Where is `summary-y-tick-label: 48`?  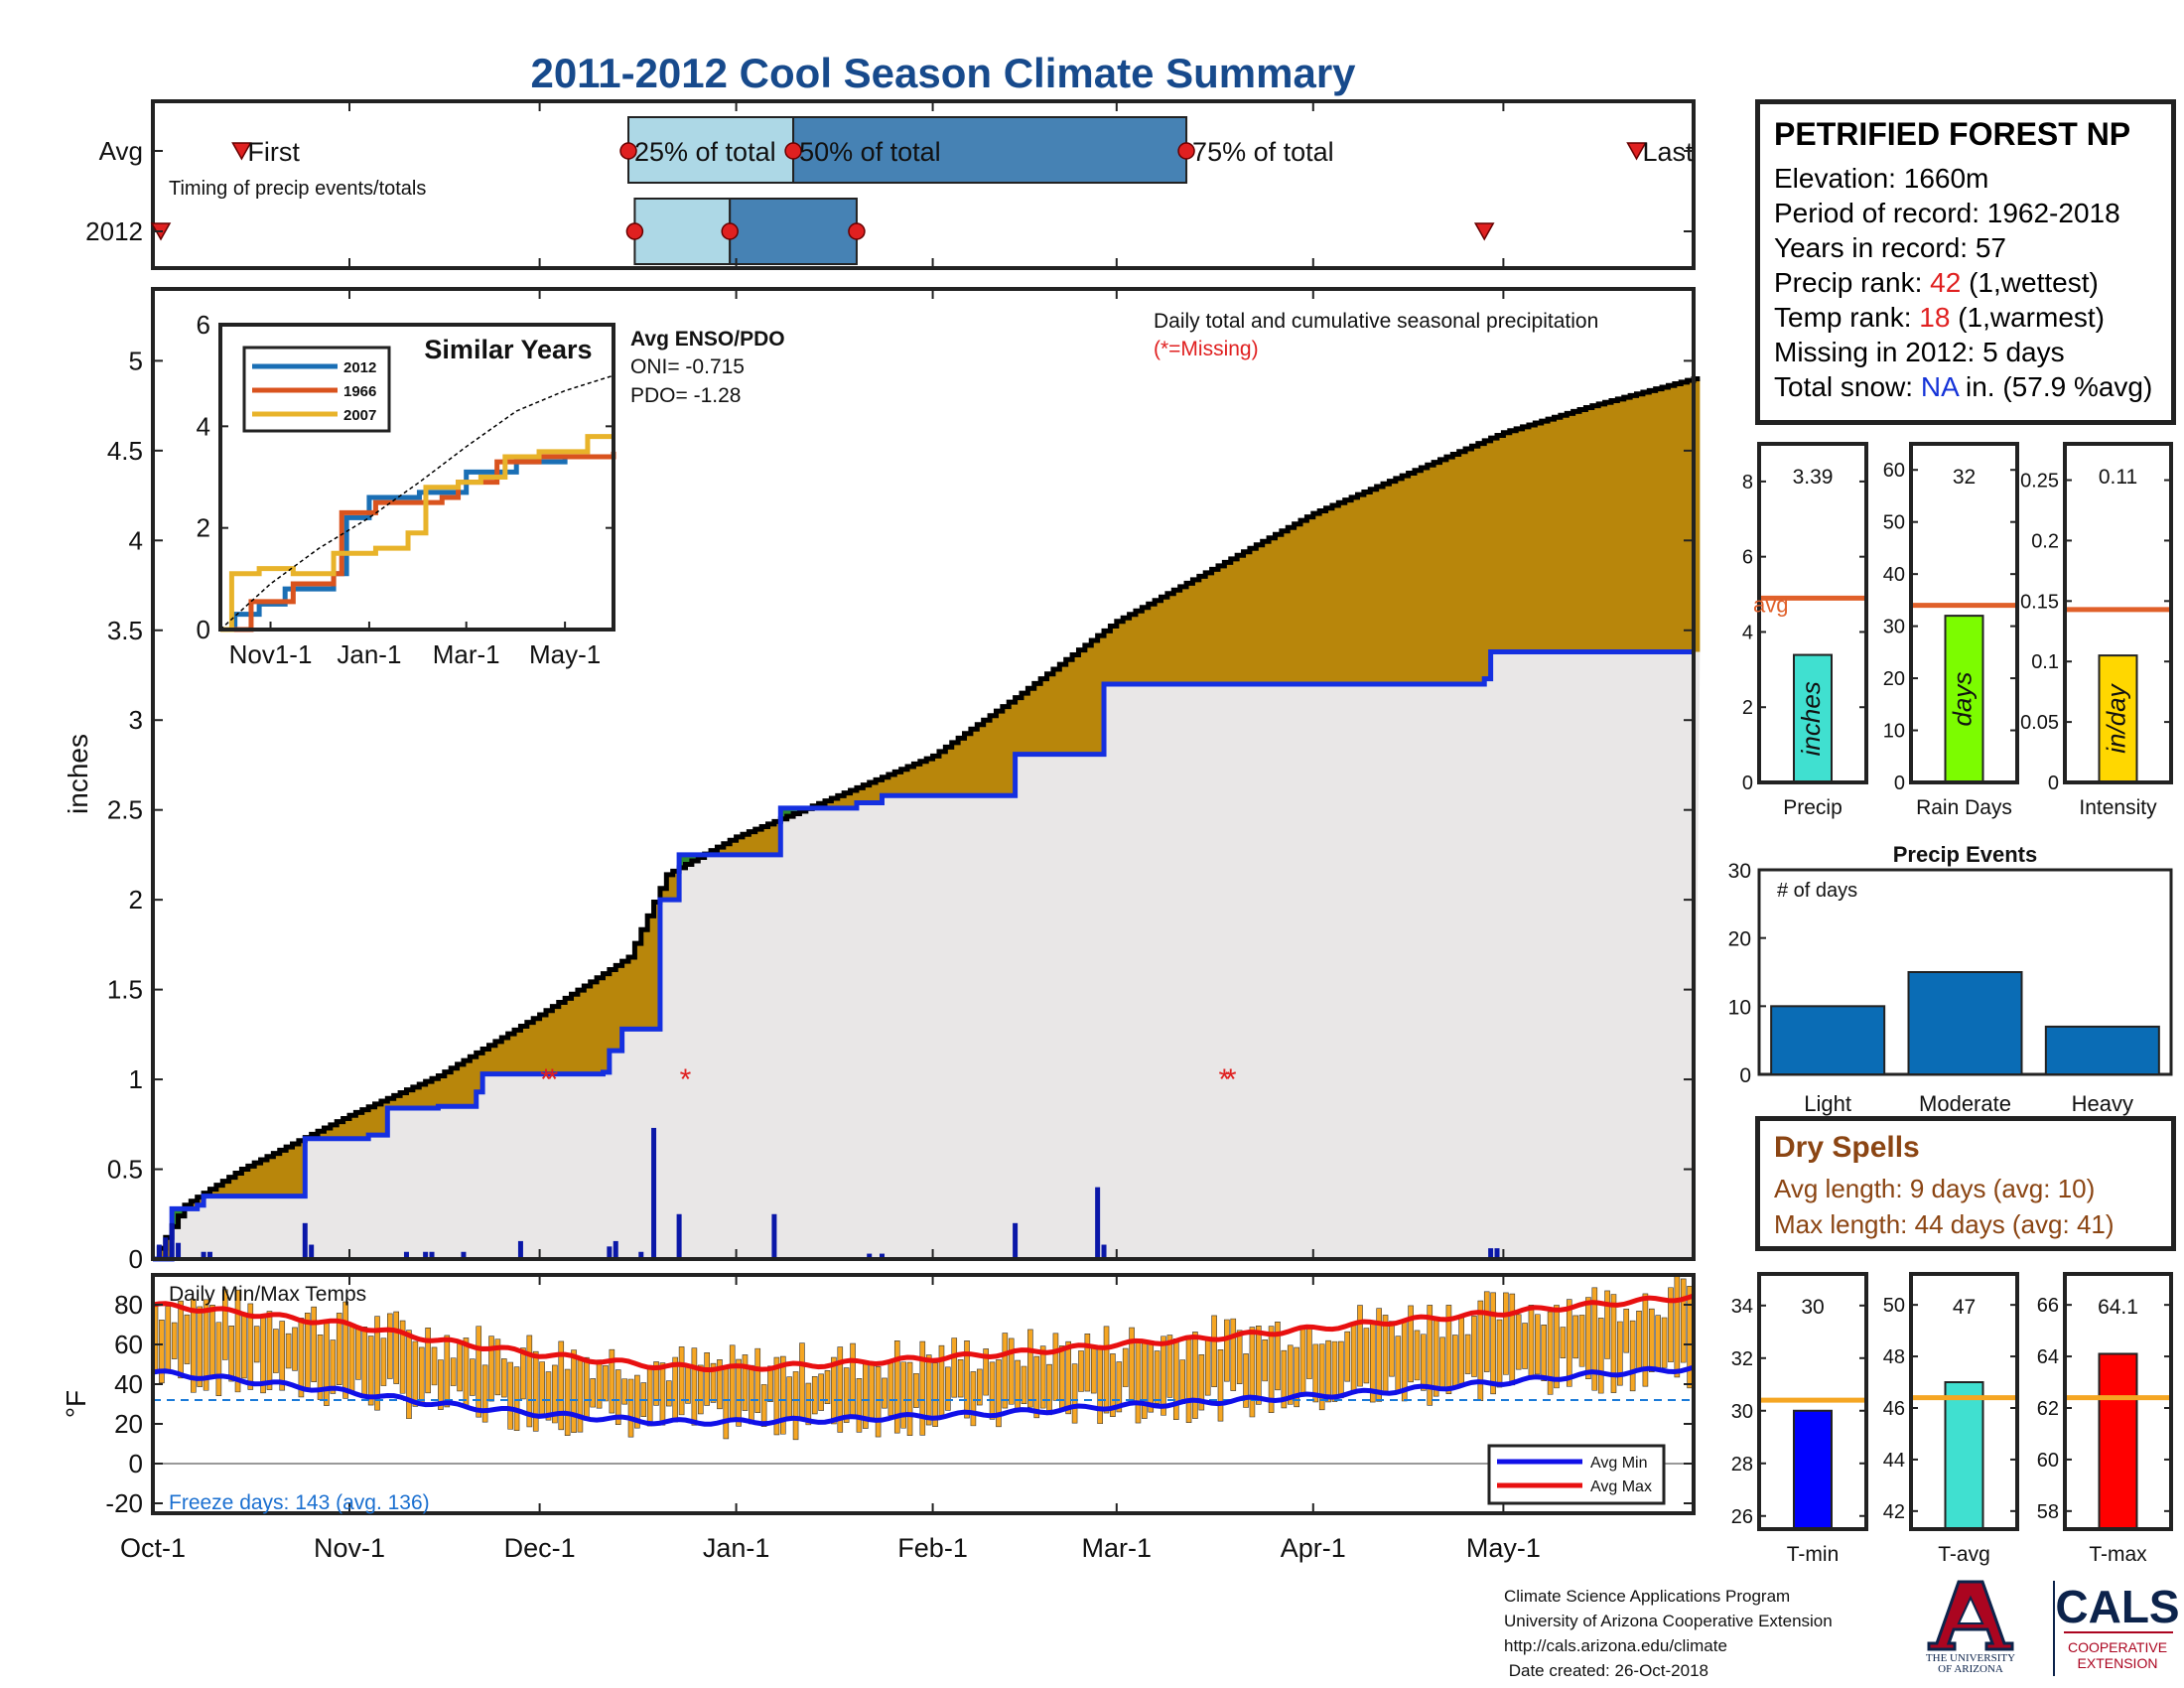 summary-y-tick-label: 48 is located at coordinates (1894, 1357).